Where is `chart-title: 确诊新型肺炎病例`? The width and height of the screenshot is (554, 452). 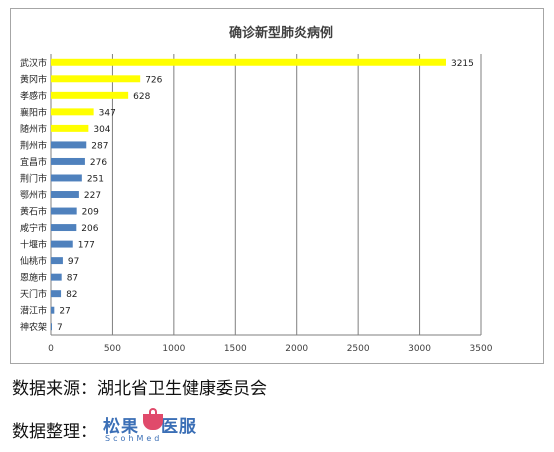 chart-title: 确诊新型肺炎病例 is located at coordinates (281, 33).